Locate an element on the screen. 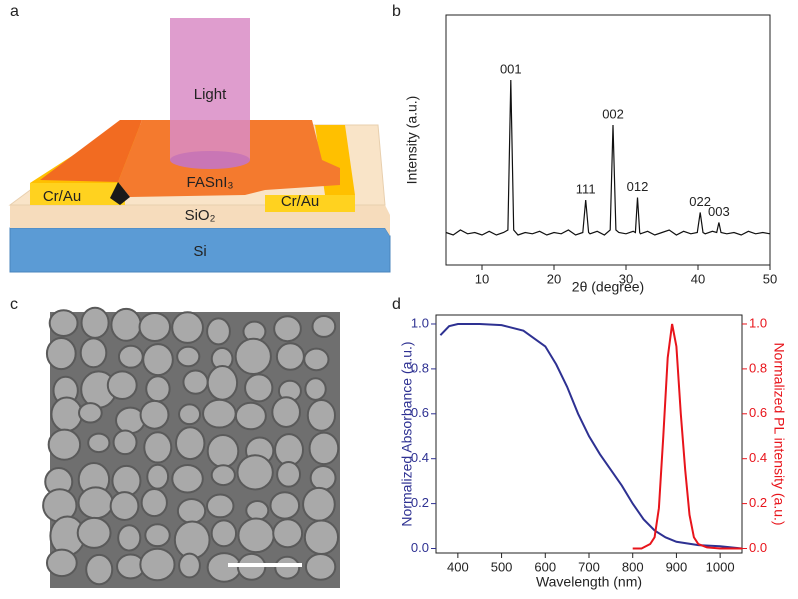  x-tick-label: 20 is located at coordinates (554, 278).